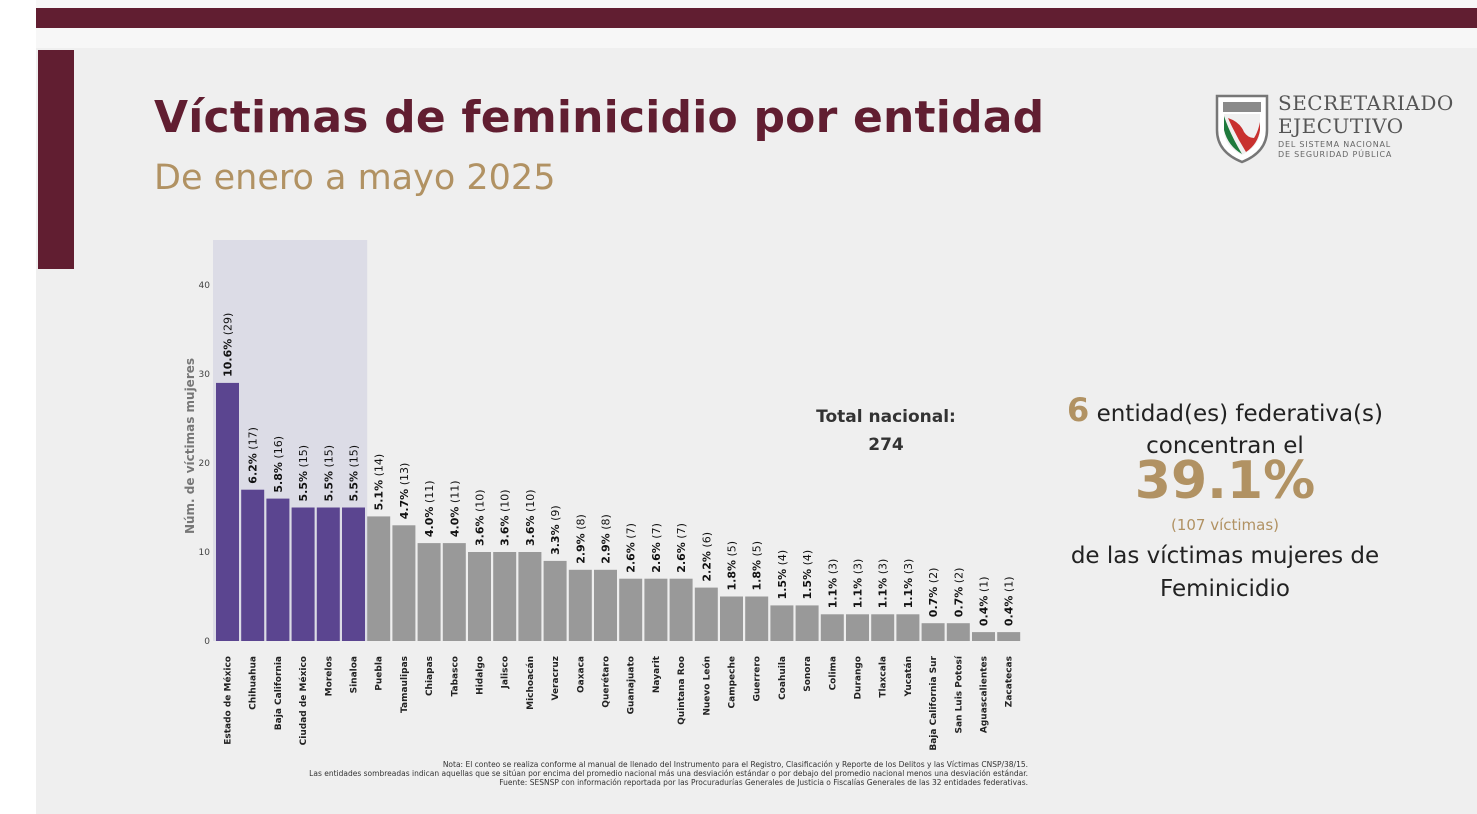 The image size is (1477, 814). I want to click on y-axis-label: Núm. de víctimas mujeres, so click(190, 446).